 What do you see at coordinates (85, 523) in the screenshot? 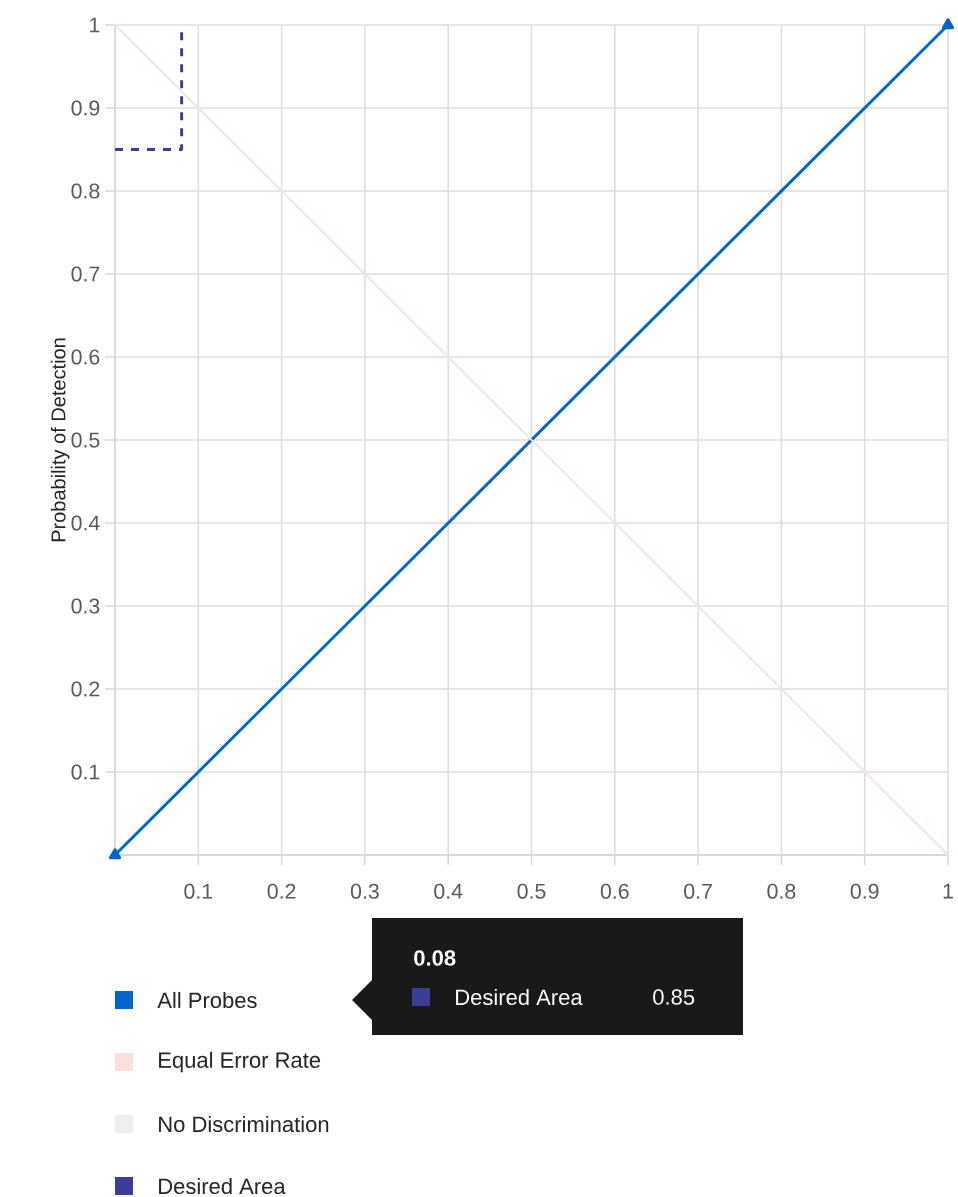
I see `y-tick-label: 0.4` at bounding box center [85, 523].